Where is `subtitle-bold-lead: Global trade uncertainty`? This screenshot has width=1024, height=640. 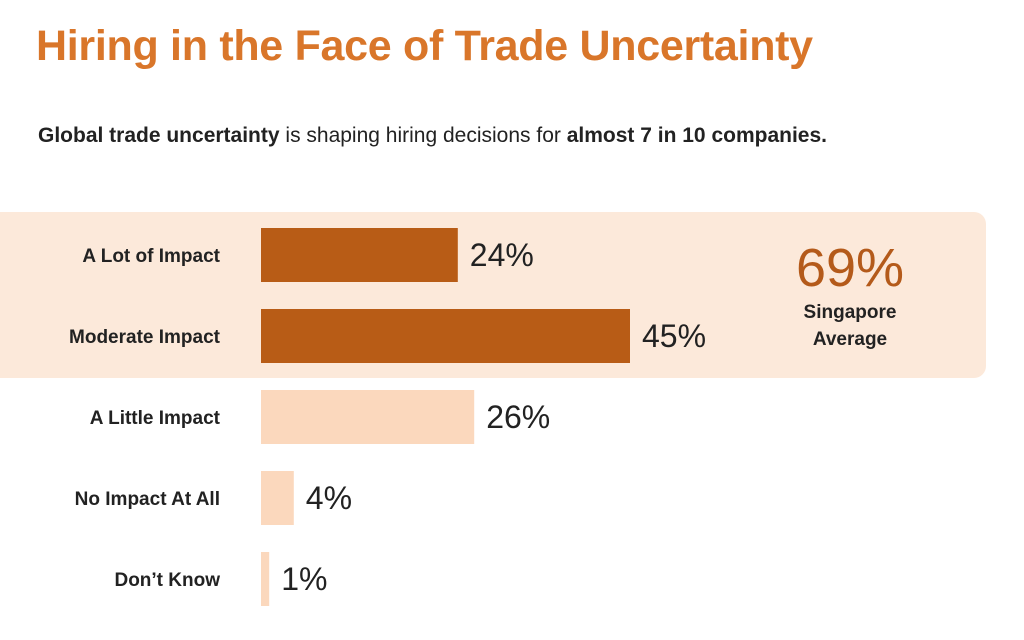 subtitle-bold-lead: Global trade uncertainty is located at coordinates (159, 135).